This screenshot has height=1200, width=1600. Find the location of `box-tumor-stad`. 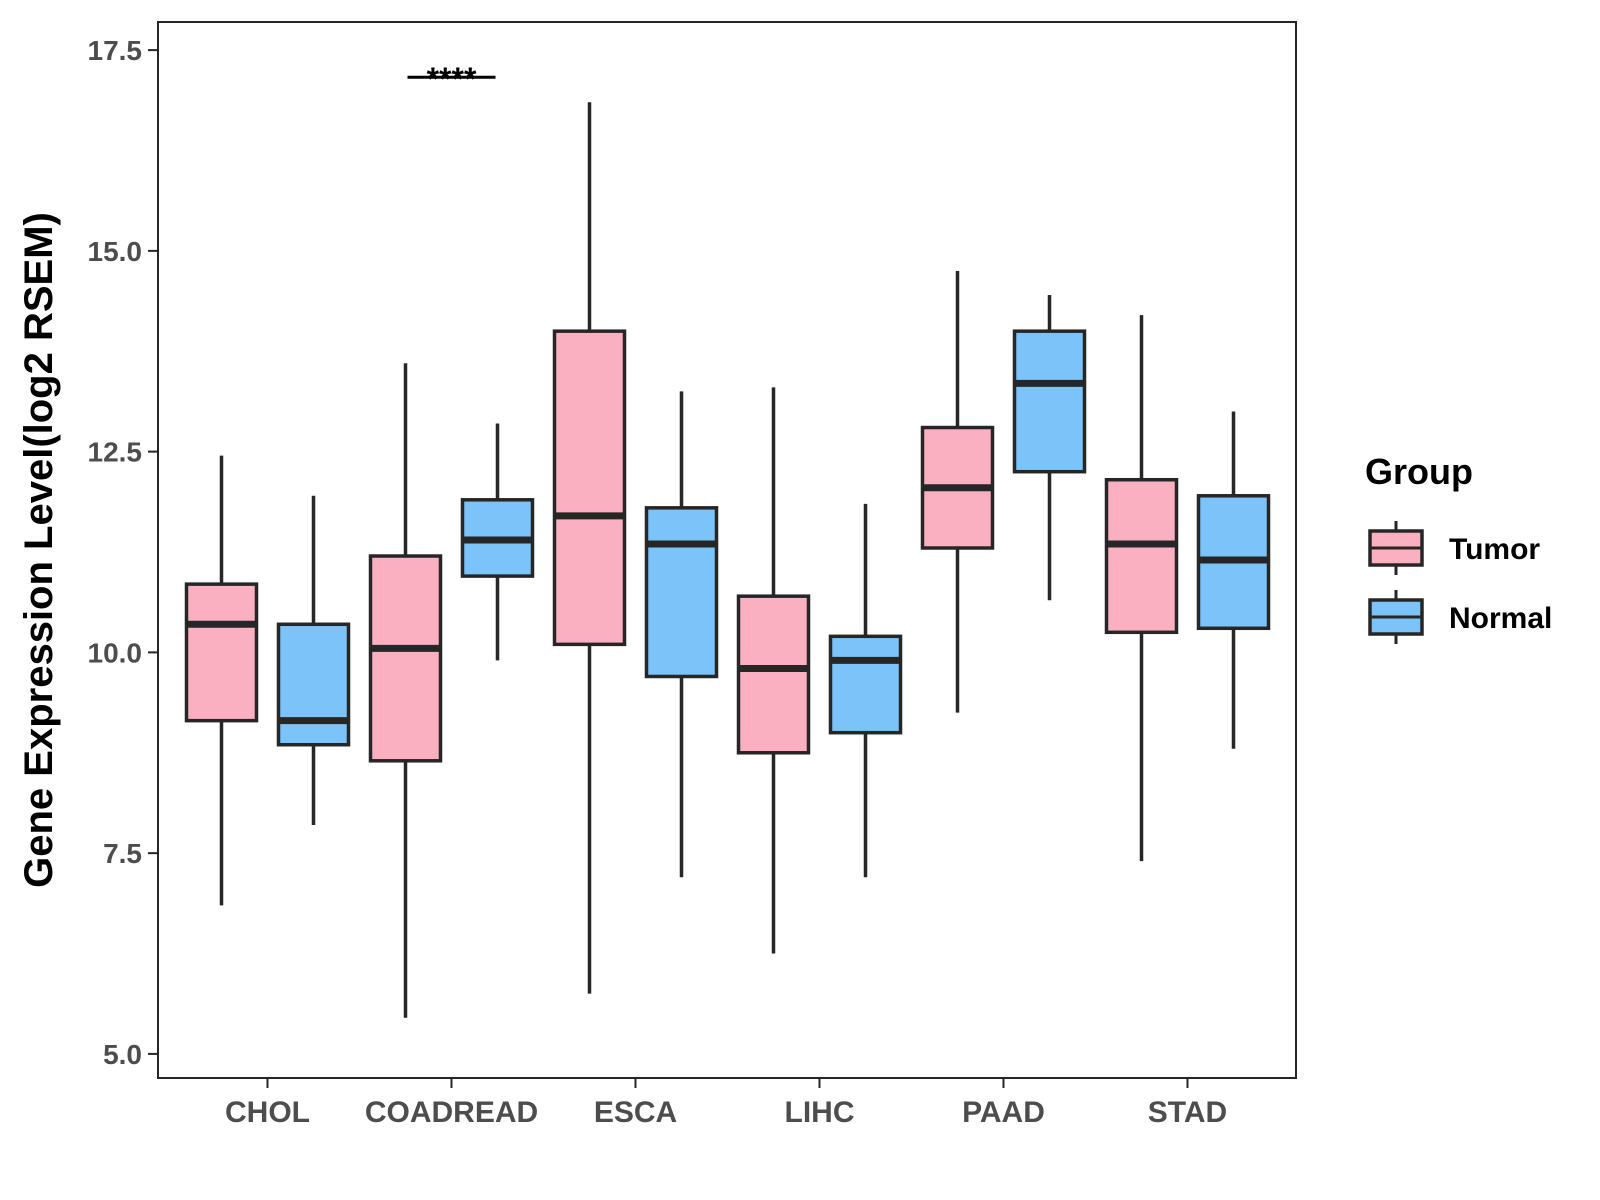

box-tumor-stad is located at coordinates (1141, 588).